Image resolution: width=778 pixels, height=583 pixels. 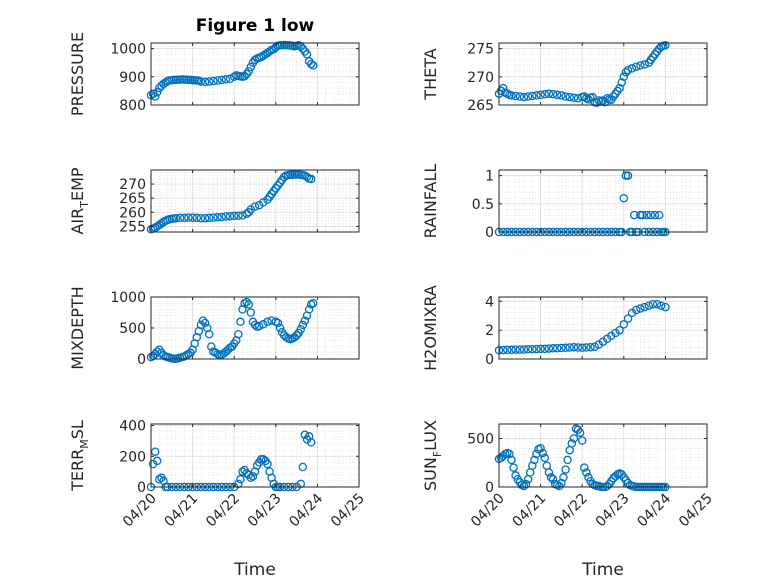 What do you see at coordinates (571, 511) in the screenshot?
I see `x-tick-label: 04/22` at bounding box center [571, 511].